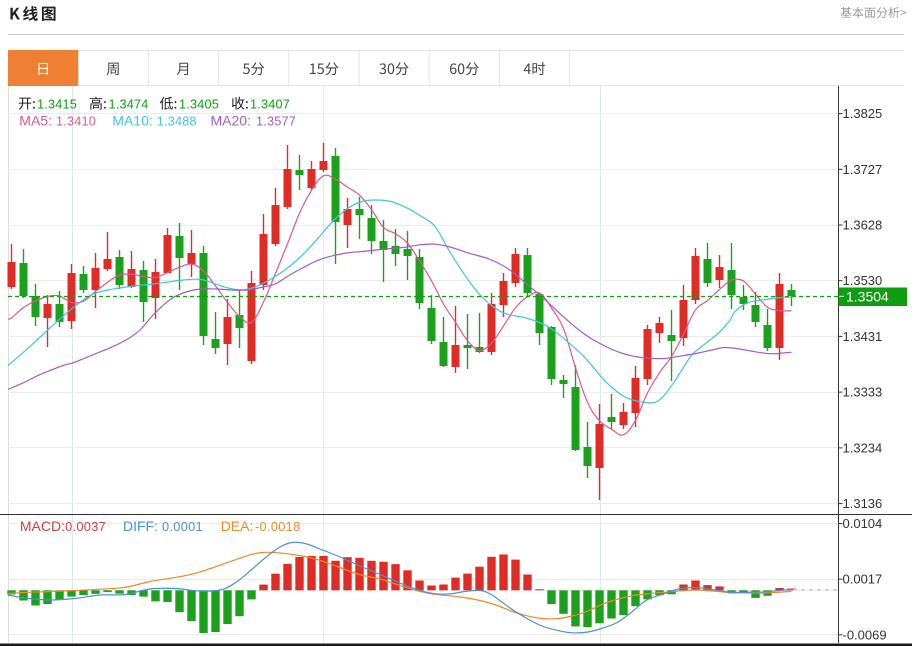  What do you see at coordinates (42, 526) in the screenshot?
I see `svg-text: MACD:` at bounding box center [42, 526].